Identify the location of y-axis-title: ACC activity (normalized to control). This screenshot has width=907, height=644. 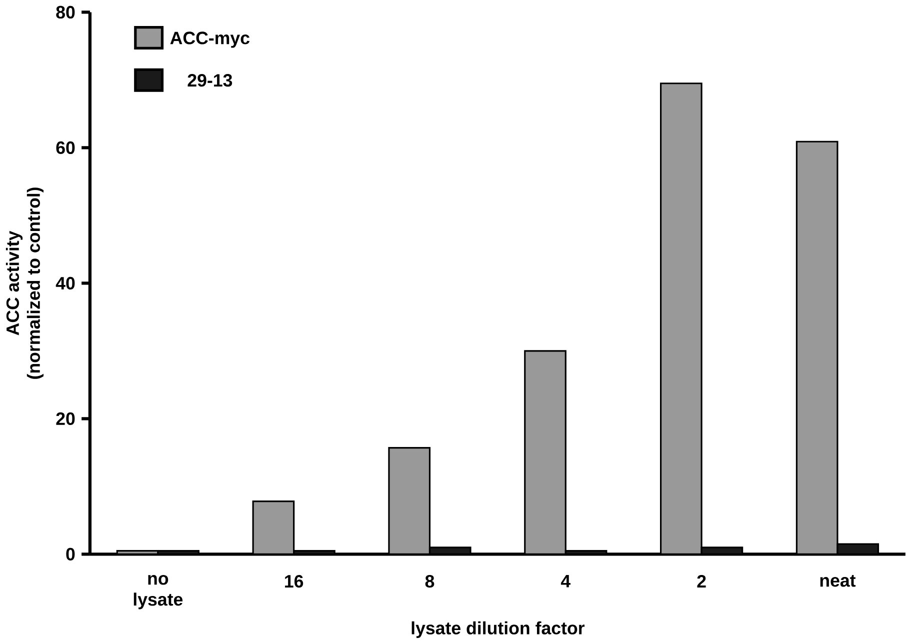
(25, 283).